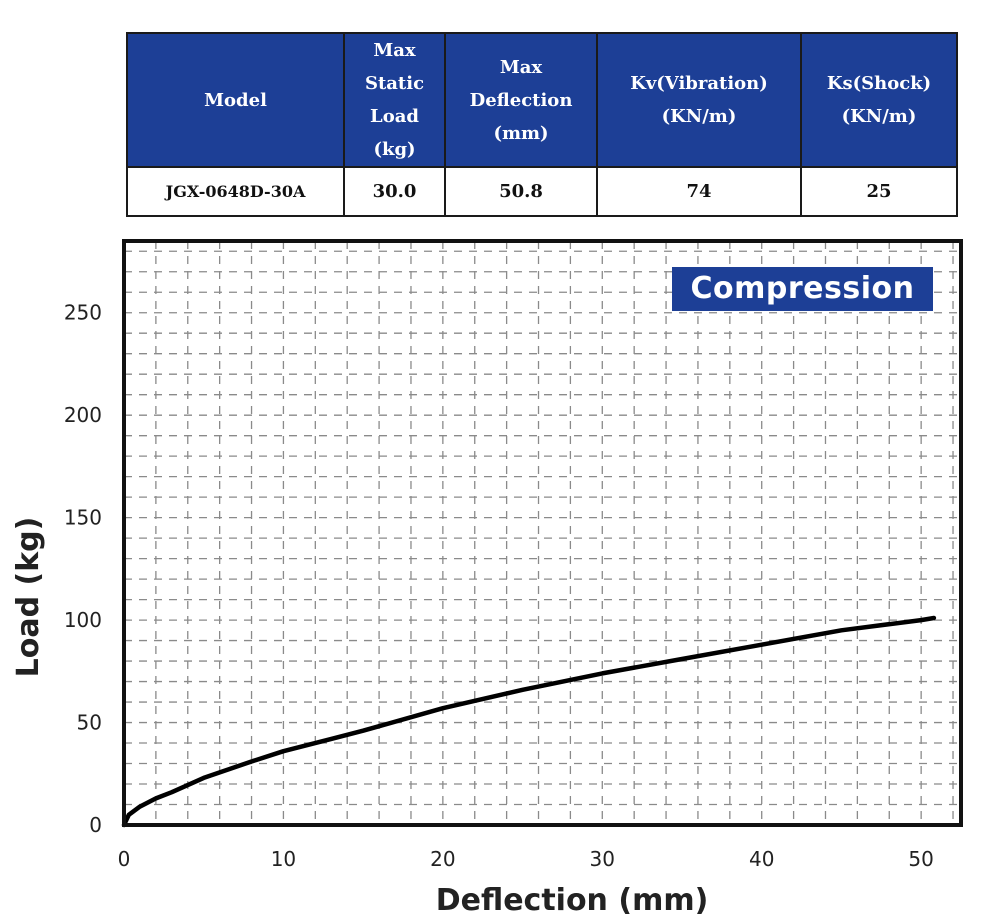 This screenshot has height=923, width=1000. What do you see at coordinates (602, 859) in the screenshot?
I see `x-tick-label: 30` at bounding box center [602, 859].